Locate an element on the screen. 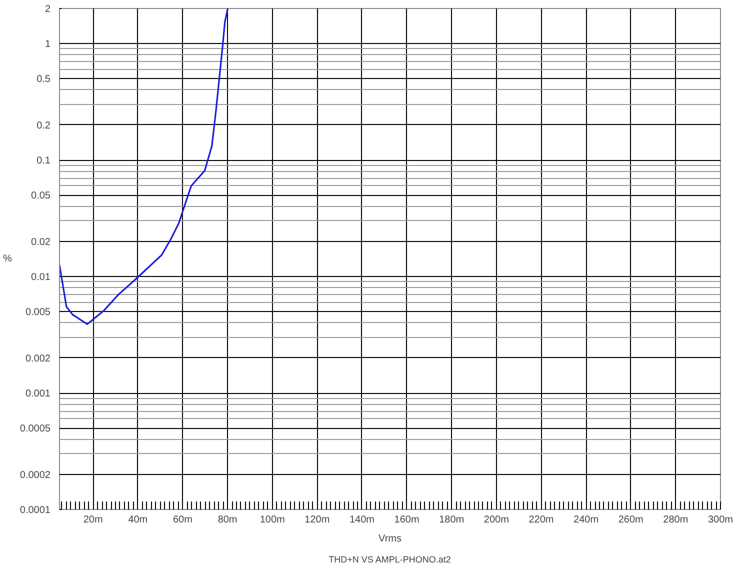 The height and width of the screenshot is (569, 742). y-tick-label: 0.0002 is located at coordinates (35, 475).